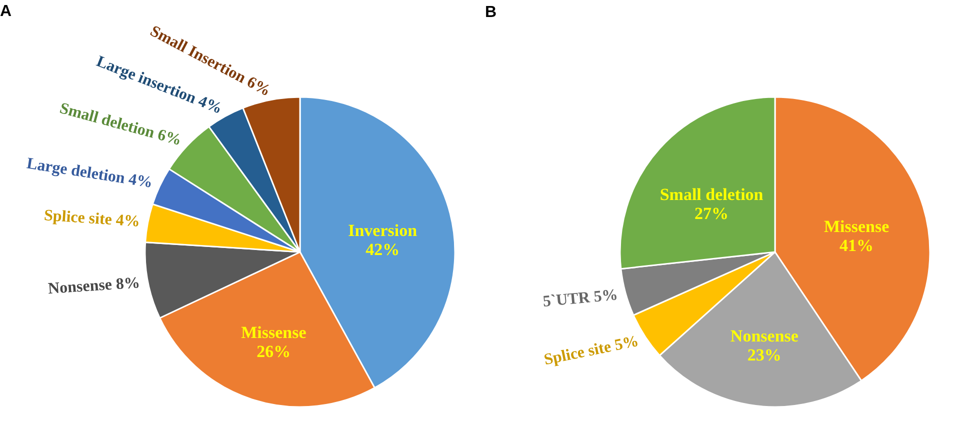  I want to click on data-label: 23%, so click(764, 355).